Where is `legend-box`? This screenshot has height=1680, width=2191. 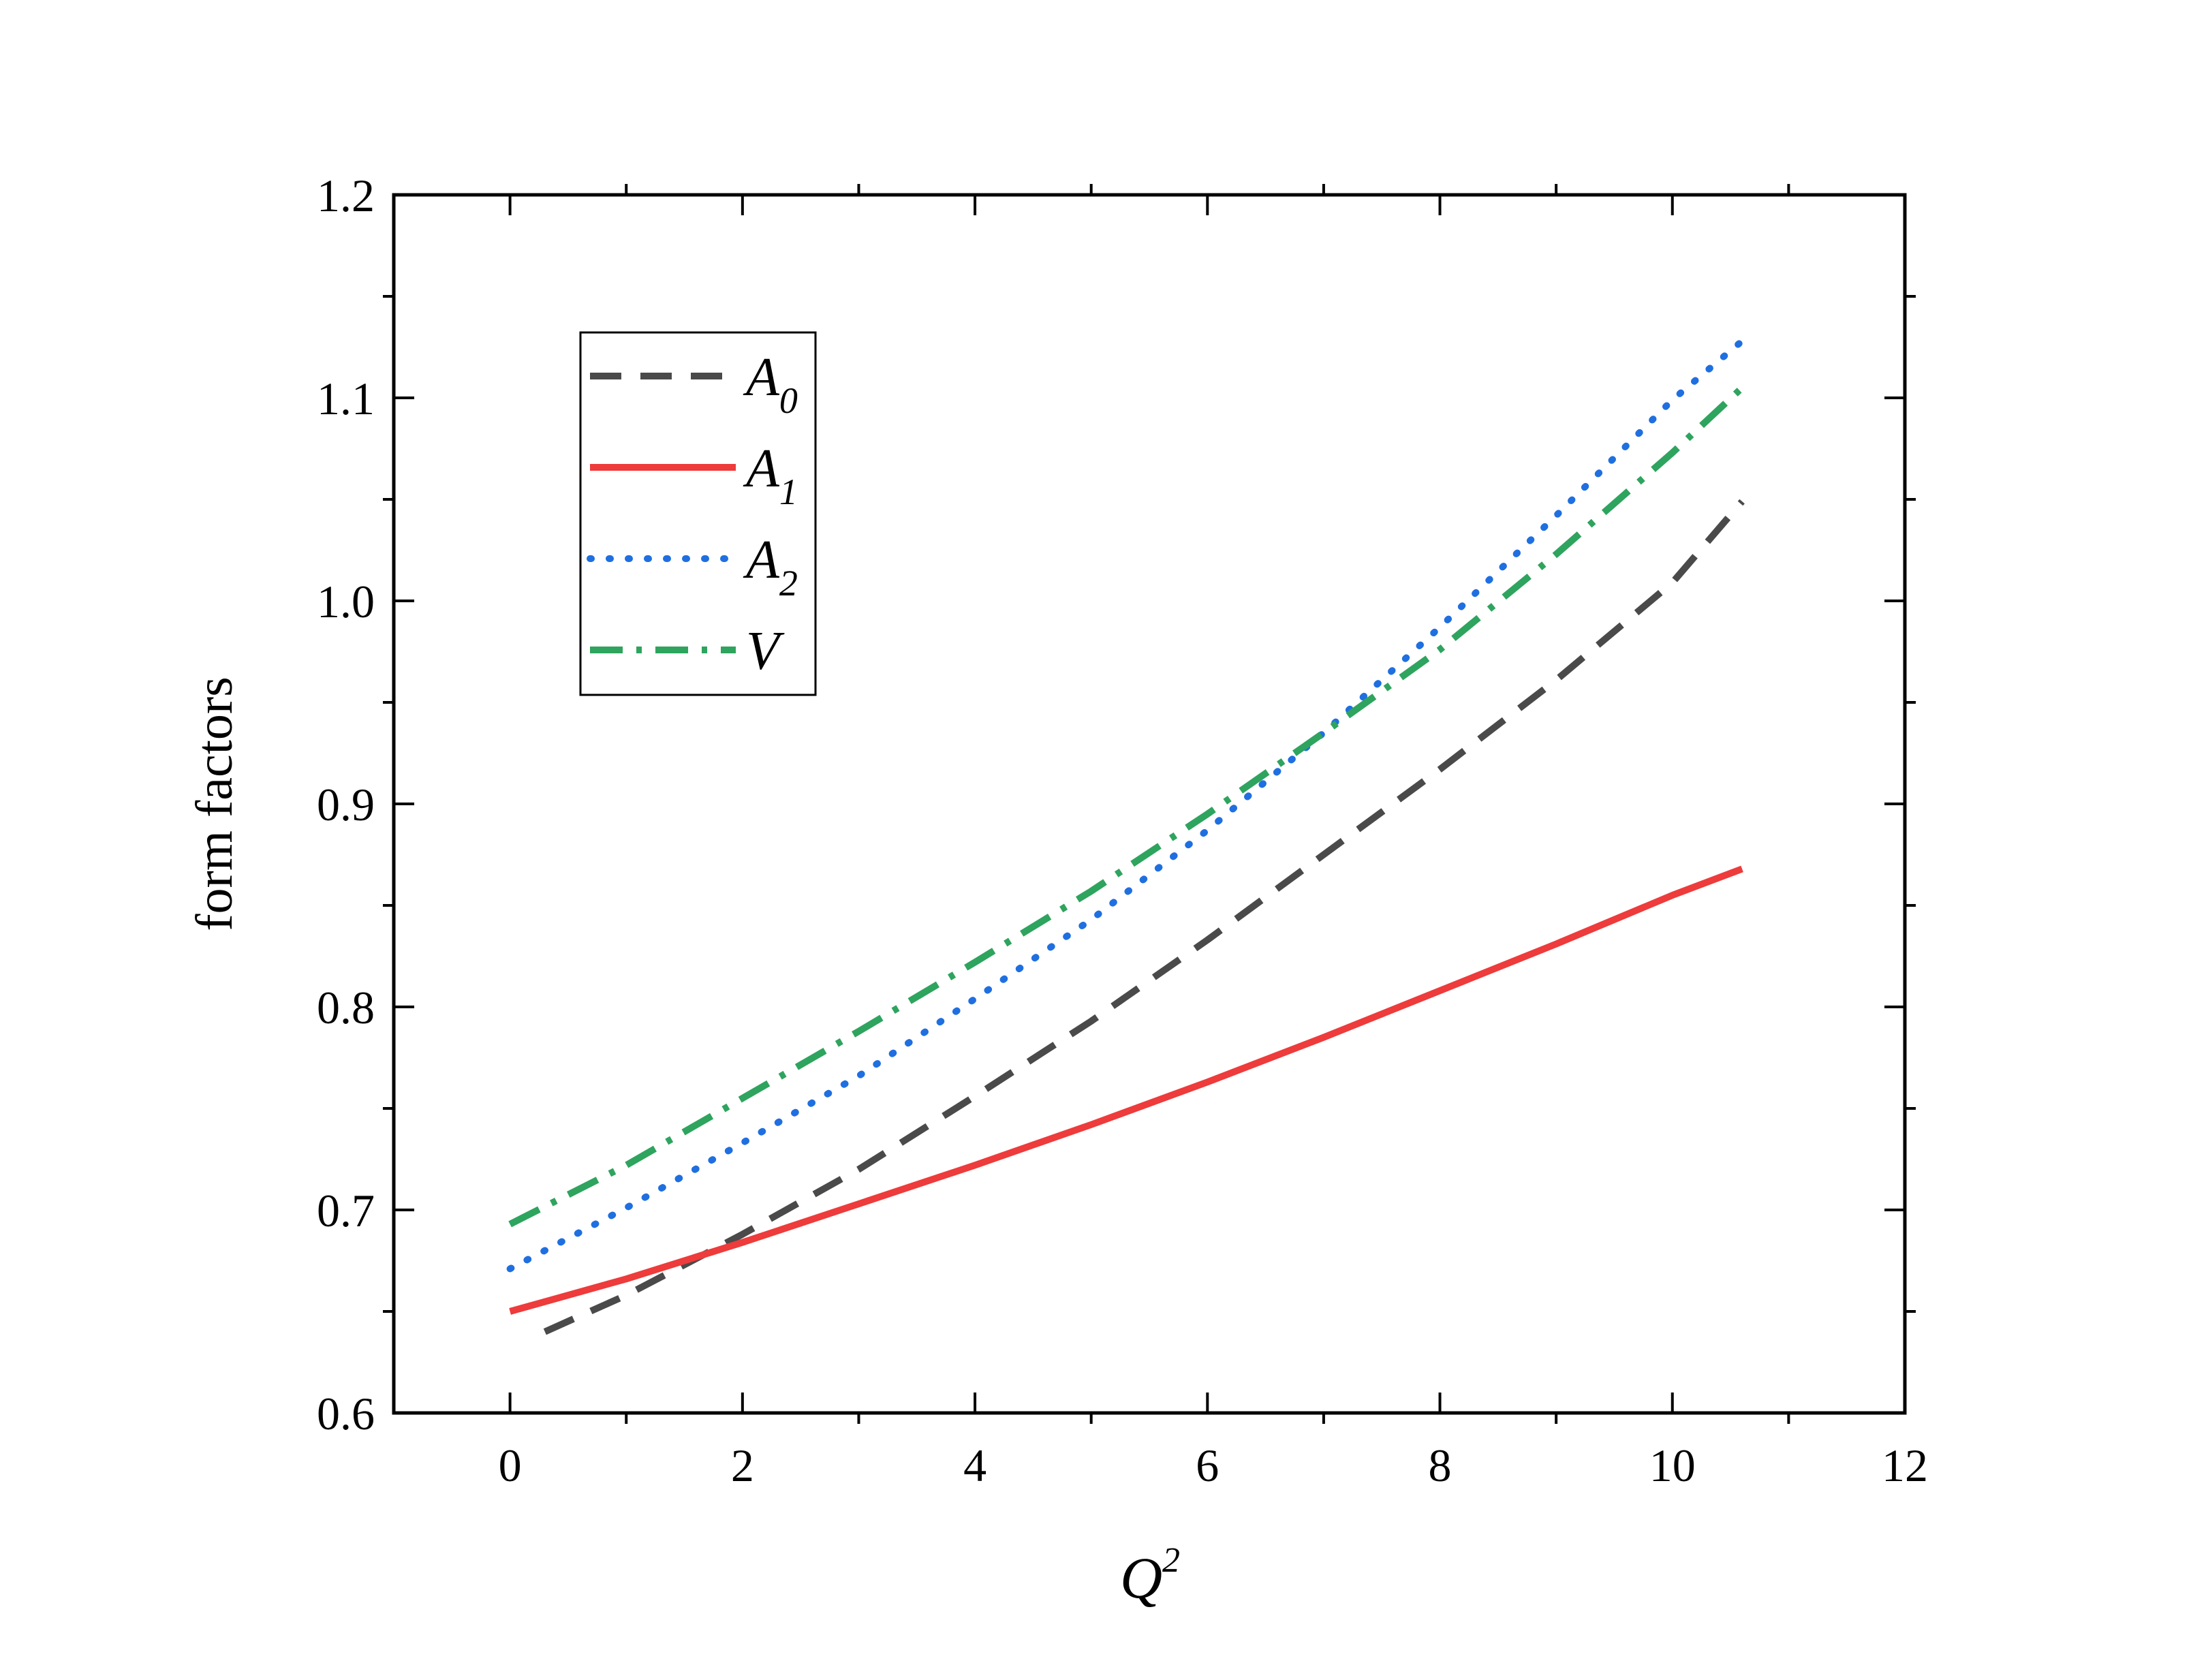
legend-box is located at coordinates (698, 513).